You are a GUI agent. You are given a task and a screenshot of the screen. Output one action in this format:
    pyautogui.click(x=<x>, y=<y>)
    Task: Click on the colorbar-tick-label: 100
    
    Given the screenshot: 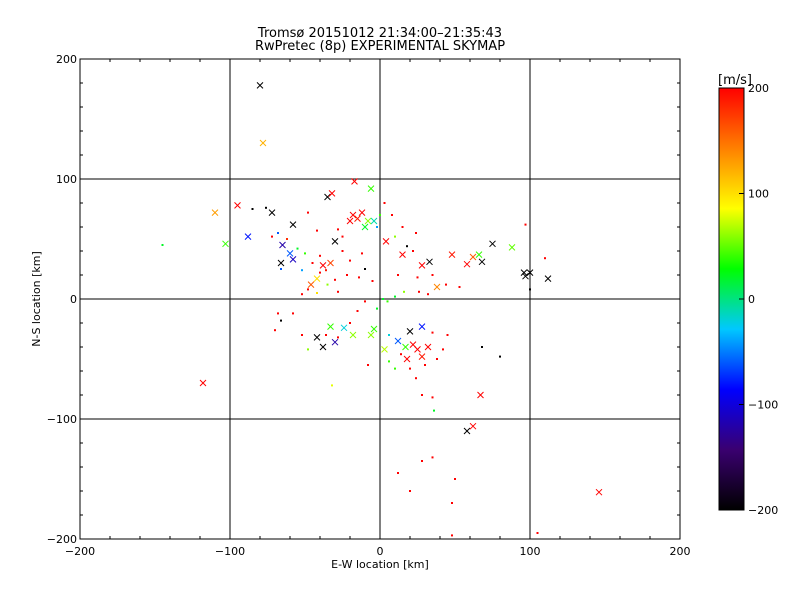 What is the action you would take?
    pyautogui.click(x=758, y=194)
    